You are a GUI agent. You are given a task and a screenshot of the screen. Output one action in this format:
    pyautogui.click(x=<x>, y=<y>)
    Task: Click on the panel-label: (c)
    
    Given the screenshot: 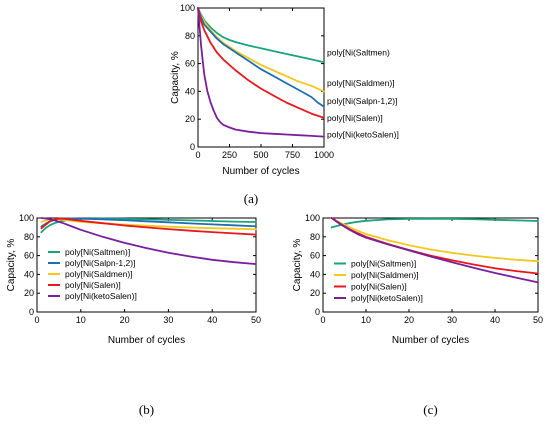 What is the action you would take?
    pyautogui.click(x=430, y=409)
    